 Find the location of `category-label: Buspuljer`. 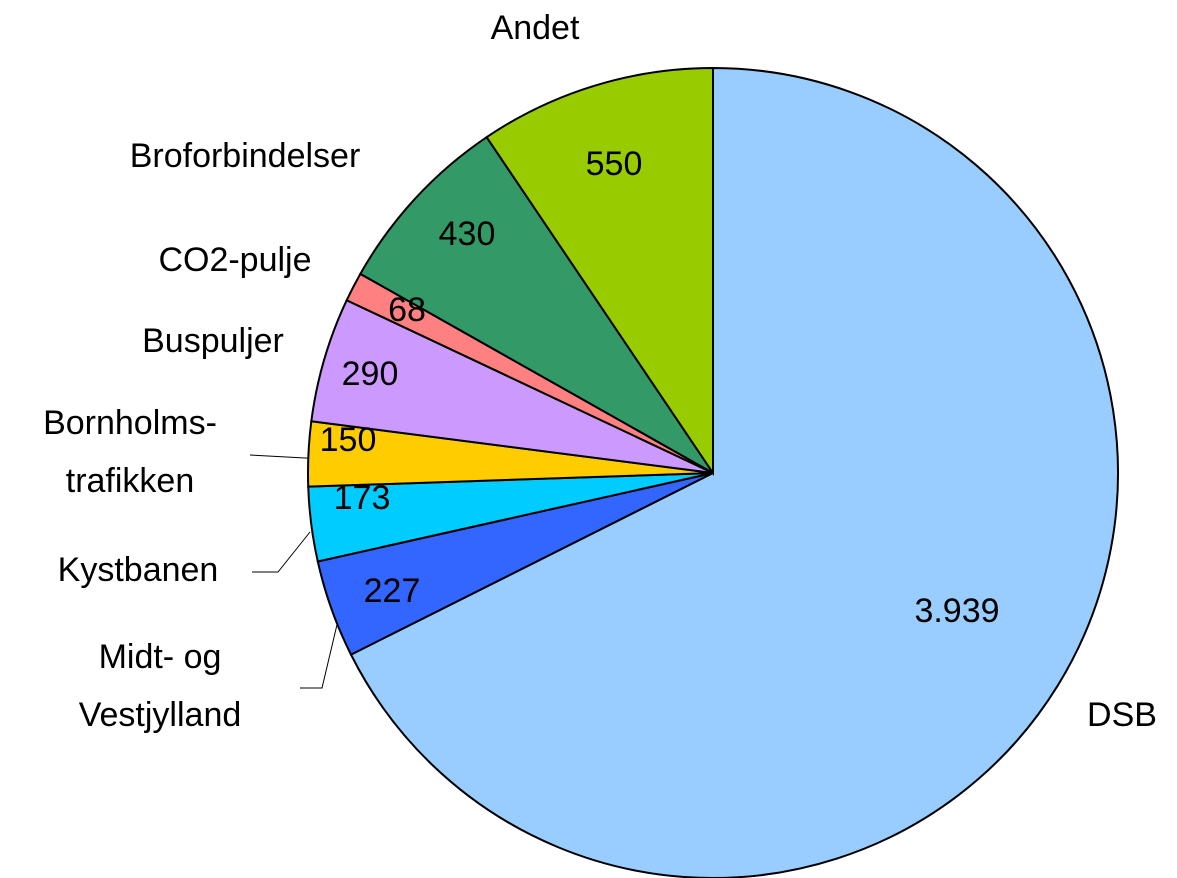

category-label: Buspuljer is located at coordinates (213, 341).